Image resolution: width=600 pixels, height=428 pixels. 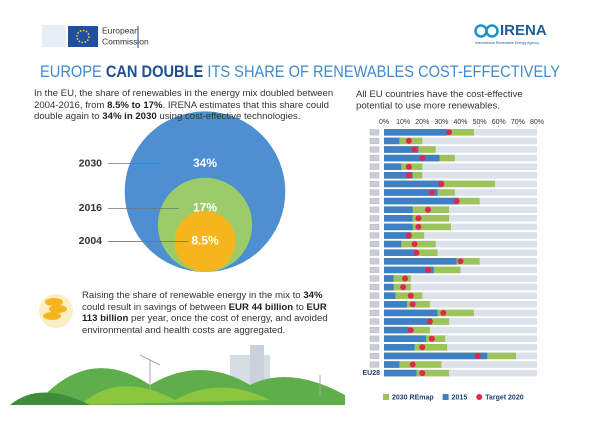 I want to click on x-tick-label: 20%, so click(x=422, y=122).